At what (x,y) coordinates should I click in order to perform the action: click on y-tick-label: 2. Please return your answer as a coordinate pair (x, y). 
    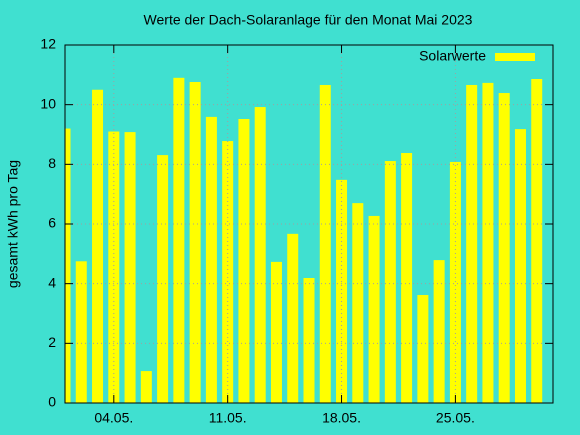
    Looking at the image, I should click on (52, 342).